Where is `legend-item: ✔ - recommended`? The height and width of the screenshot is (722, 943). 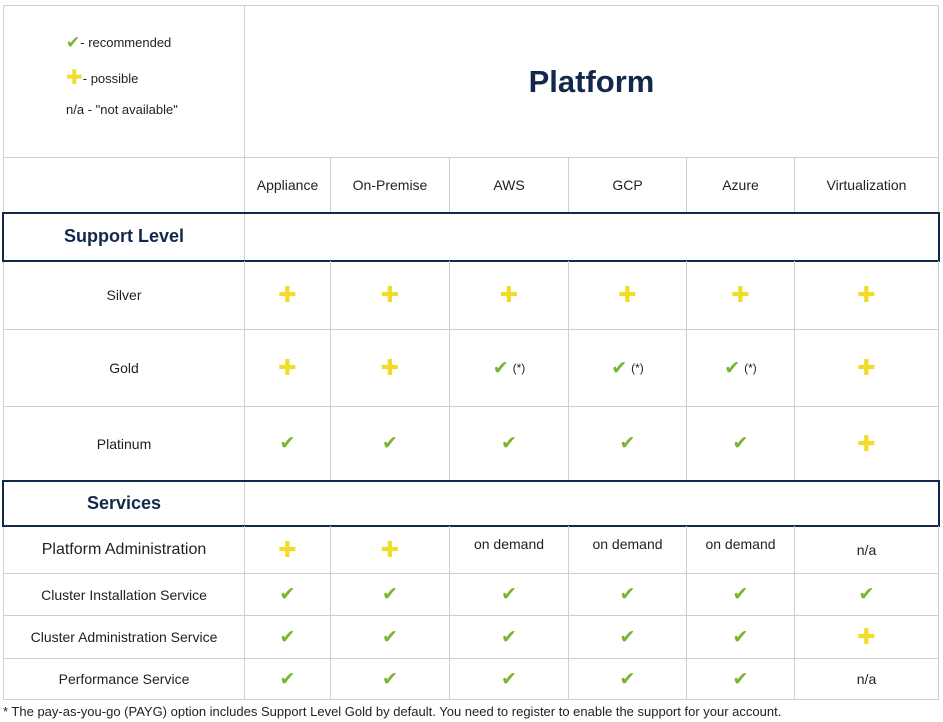
legend-item: ✔ - recommended is located at coordinates (118, 42).